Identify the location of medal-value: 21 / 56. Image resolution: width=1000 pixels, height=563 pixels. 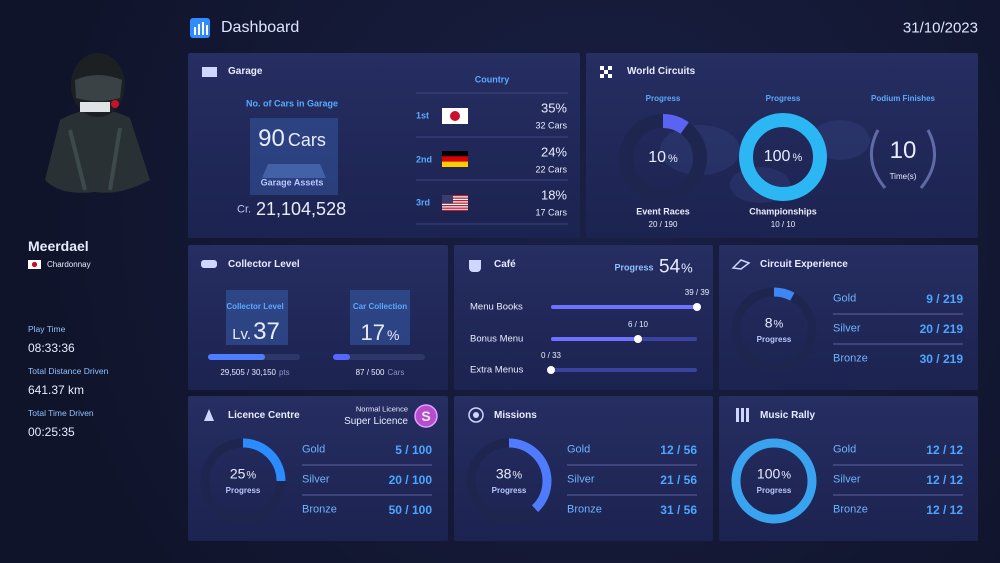
(678, 480).